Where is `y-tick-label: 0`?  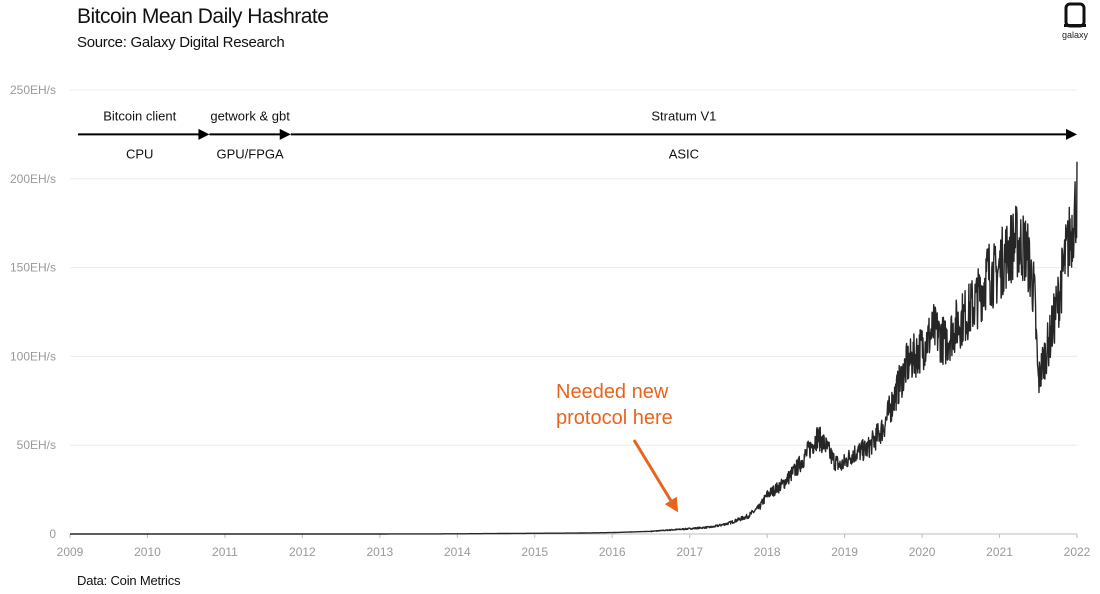 y-tick-label: 0 is located at coordinates (52, 534).